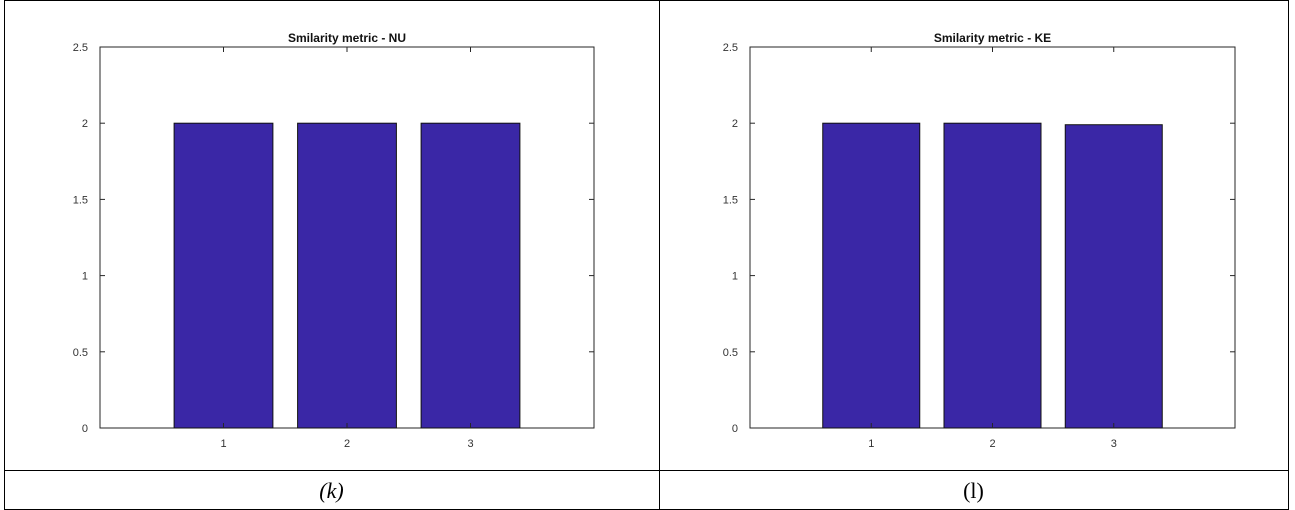  What do you see at coordinates (646, 470) in the screenshot?
I see `table-row-divider` at bounding box center [646, 470].